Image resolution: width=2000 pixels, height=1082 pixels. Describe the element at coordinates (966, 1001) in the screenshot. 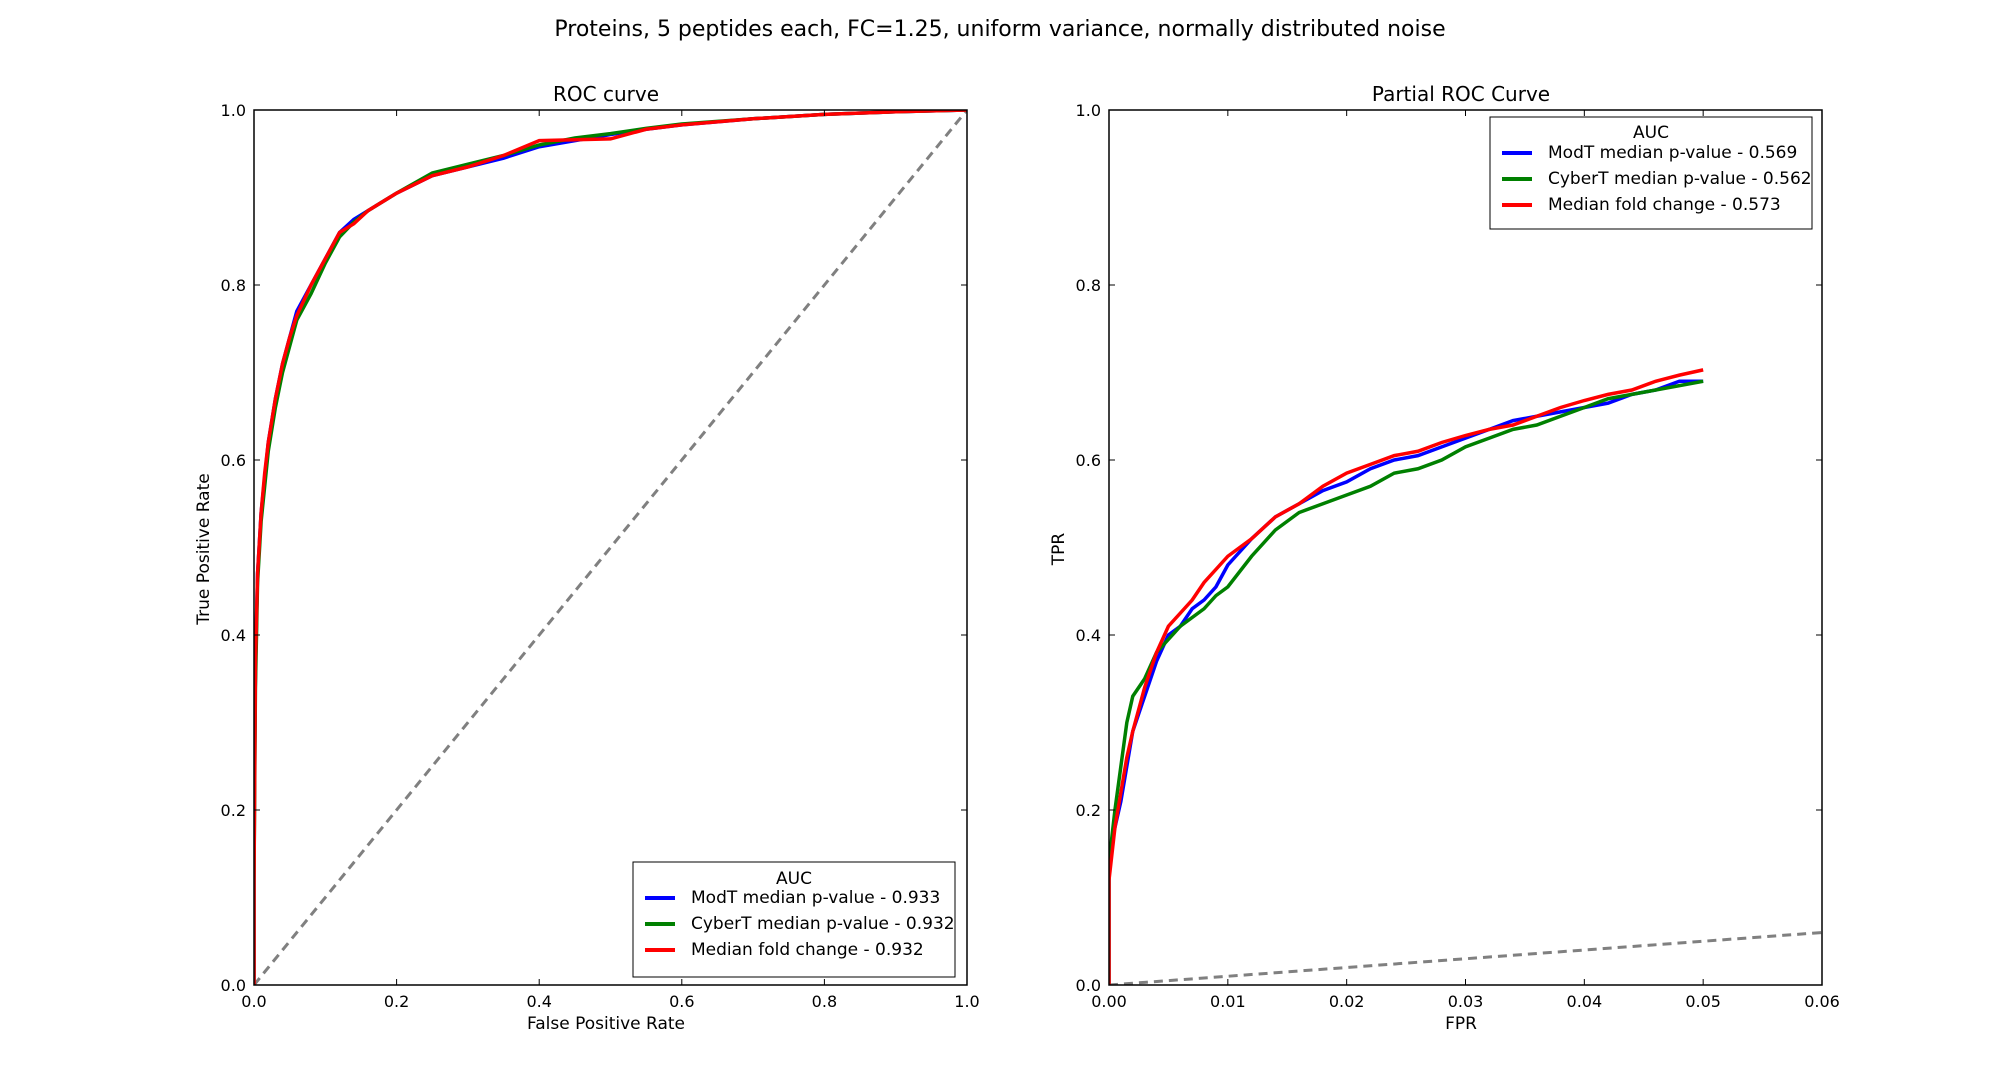

I see `roc-curve-xtick-label: 1.0` at that location.